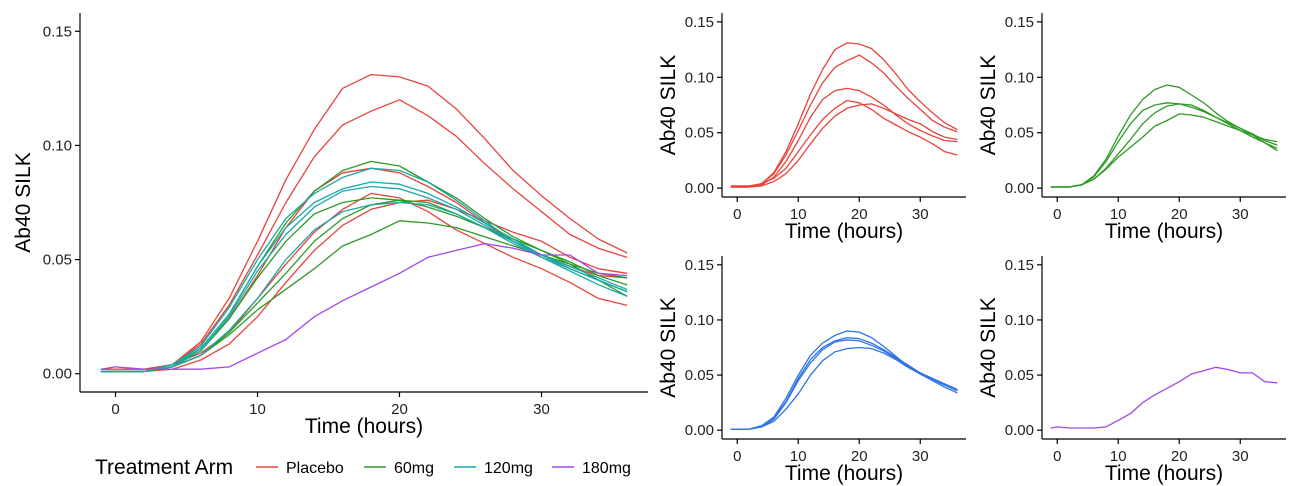  What do you see at coordinates (508, 468) in the screenshot?
I see `legend-label: 120mg` at bounding box center [508, 468].